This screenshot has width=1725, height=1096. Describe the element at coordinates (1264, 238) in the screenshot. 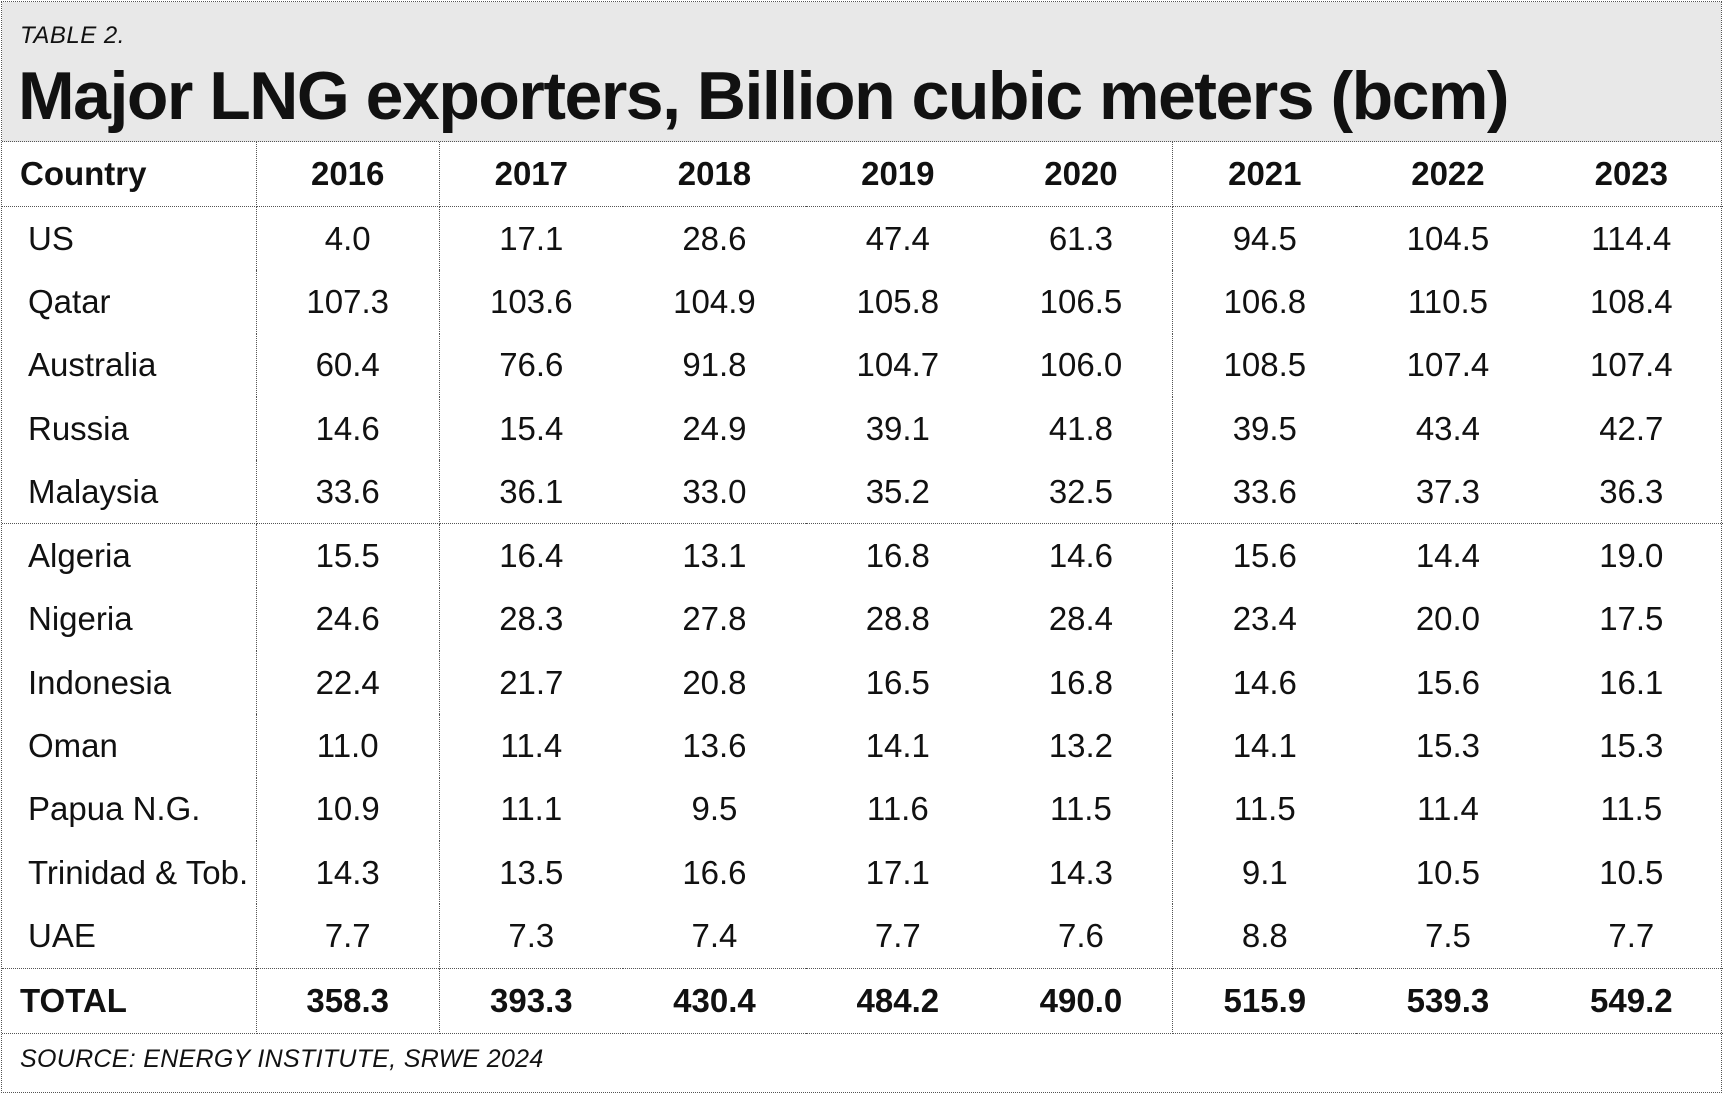

I see `value-cell: 94.5` at that location.